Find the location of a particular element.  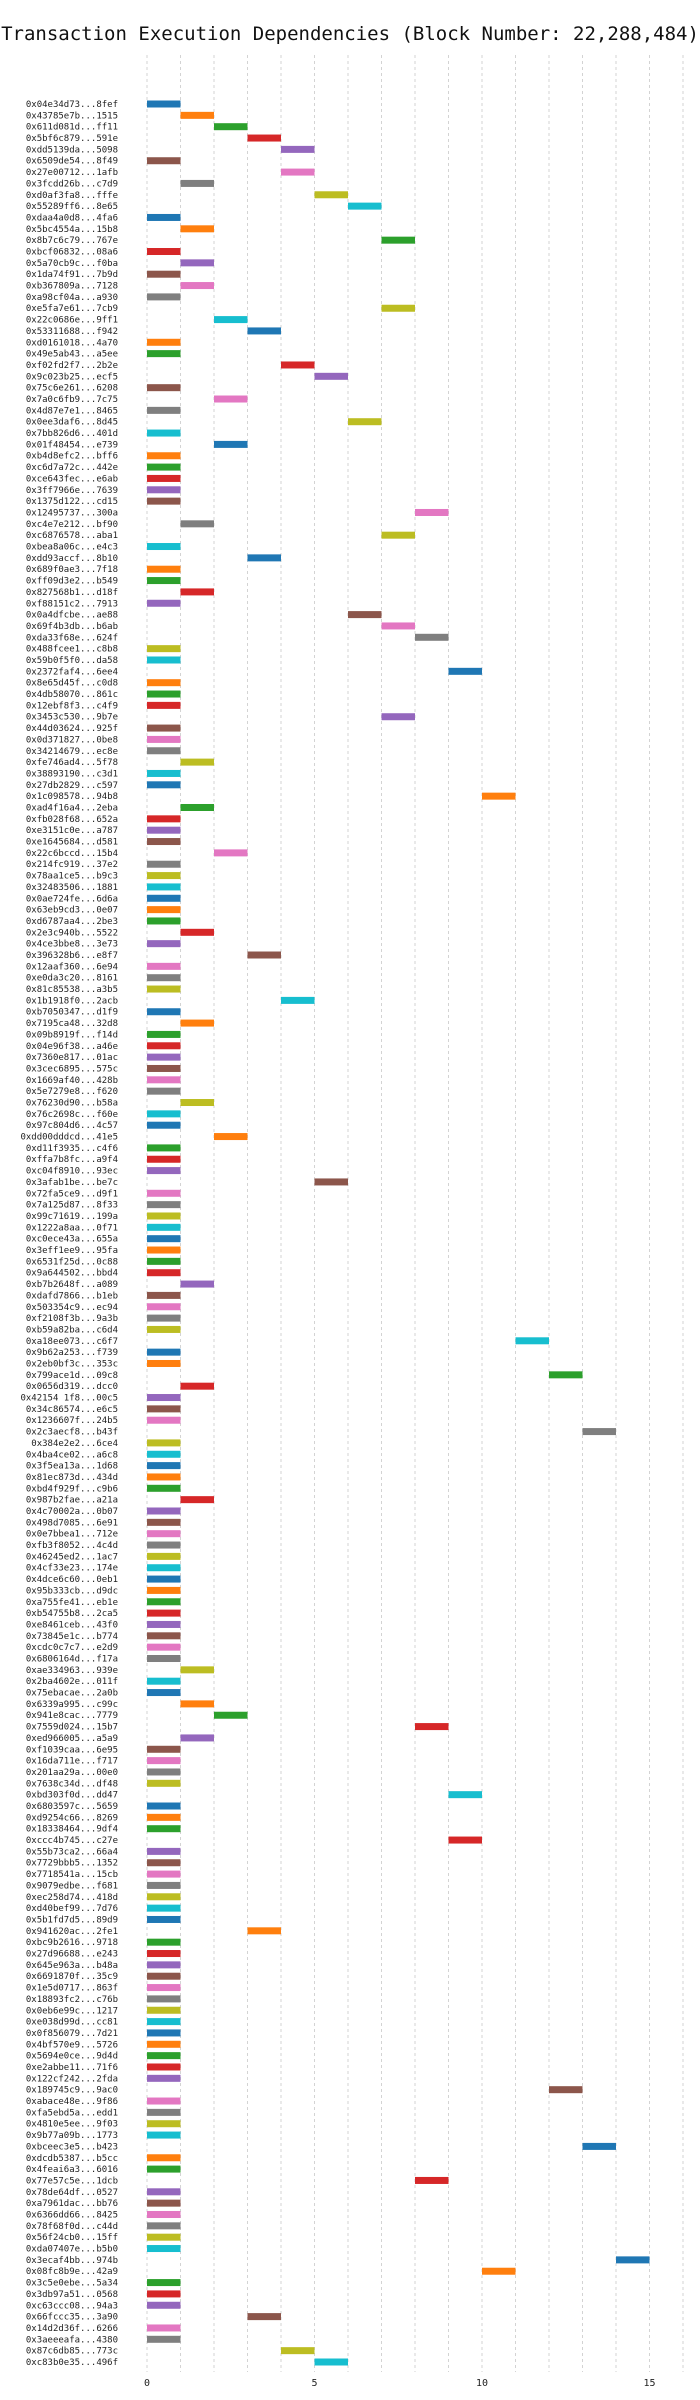

y-tick-label: 0x8e65d45f...c0d8 is located at coordinates (72, 684).